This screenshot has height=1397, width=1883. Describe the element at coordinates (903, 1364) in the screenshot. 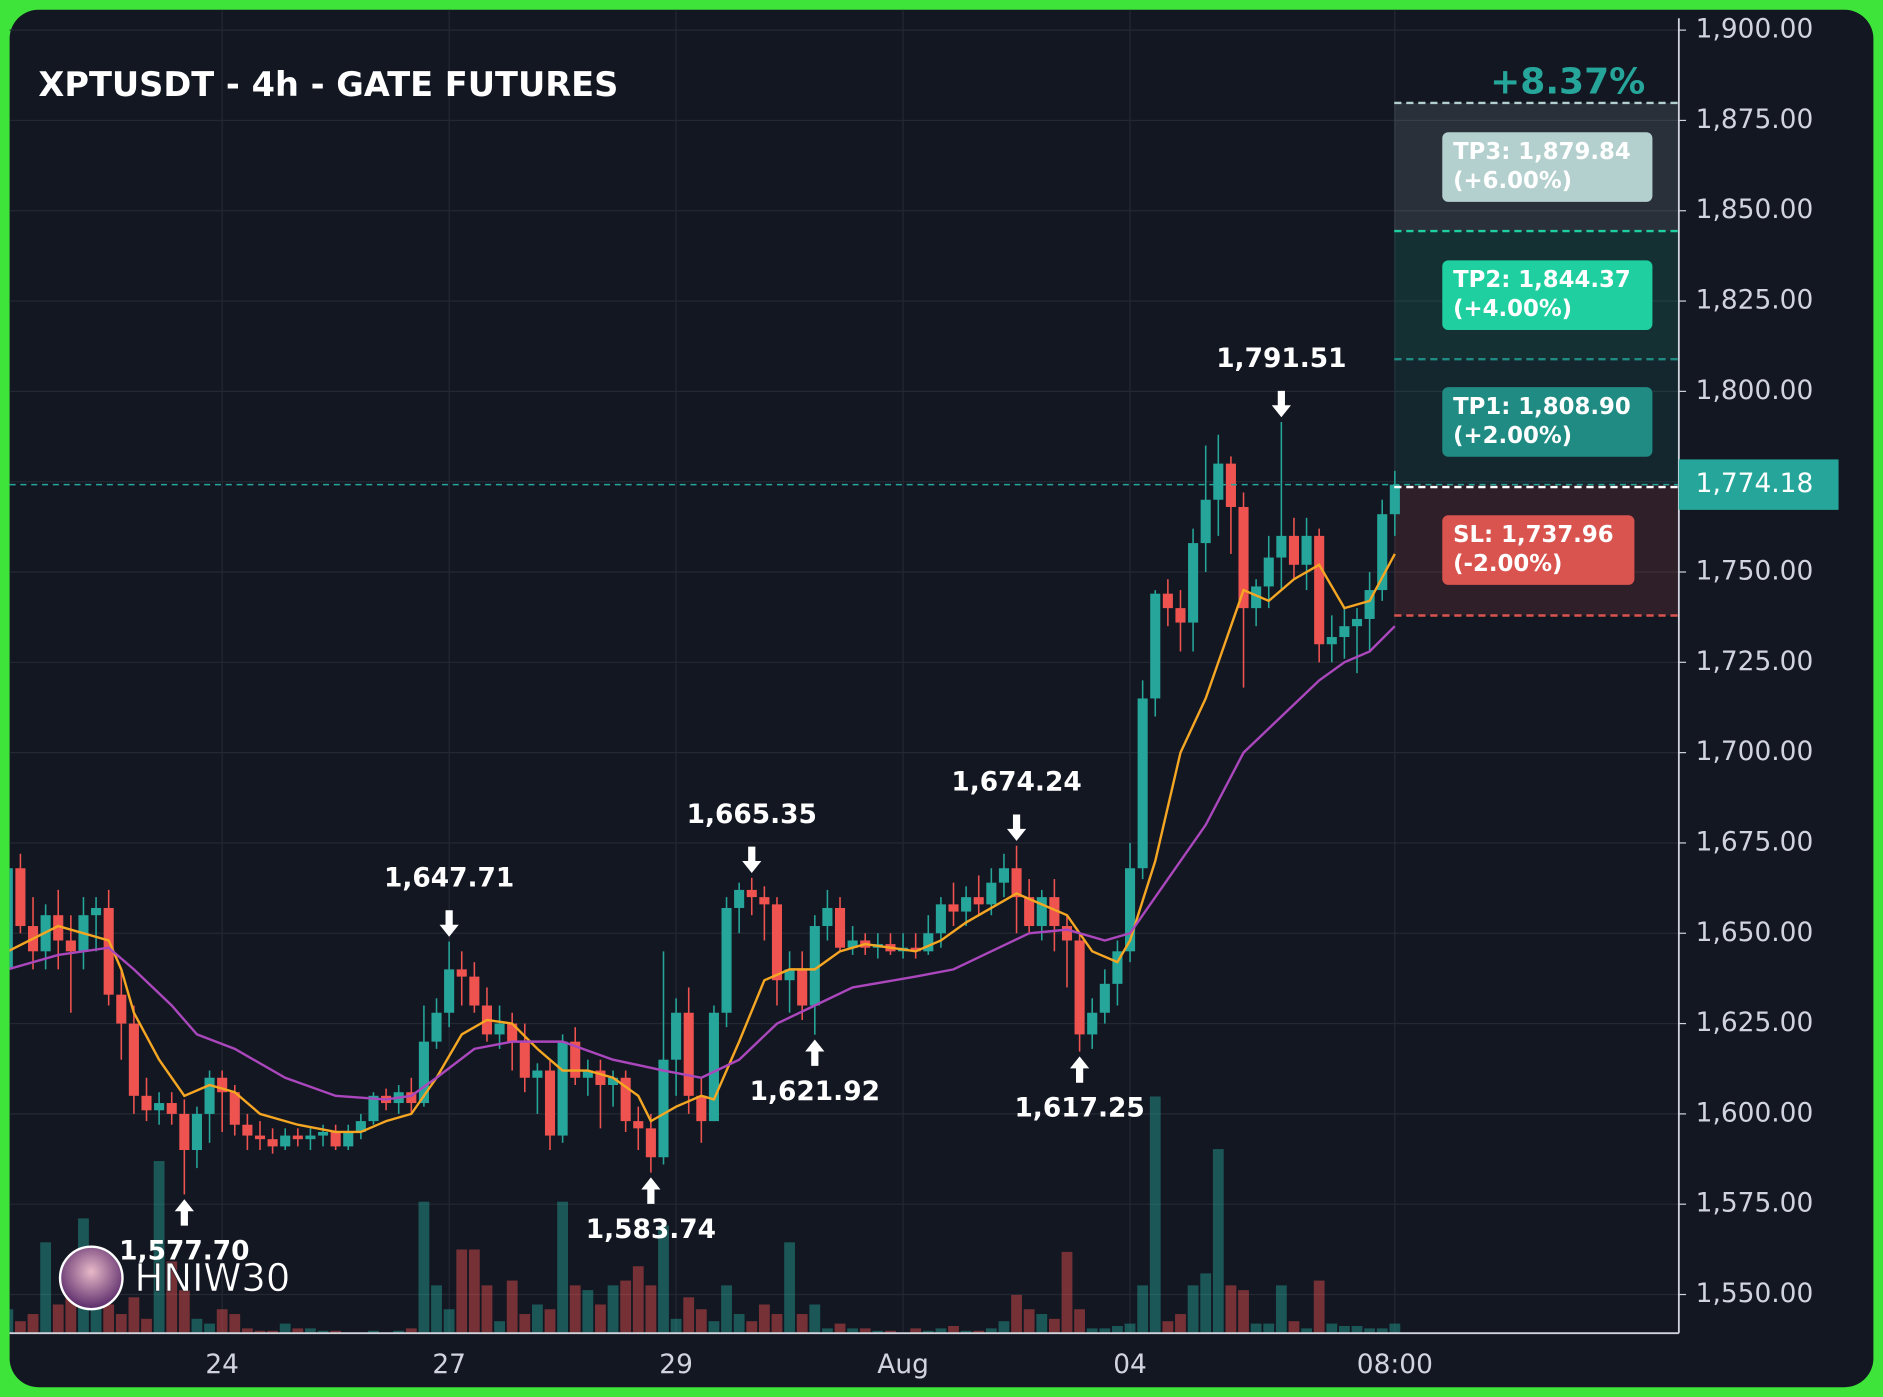

I see `x-tick-label: Aug` at that location.